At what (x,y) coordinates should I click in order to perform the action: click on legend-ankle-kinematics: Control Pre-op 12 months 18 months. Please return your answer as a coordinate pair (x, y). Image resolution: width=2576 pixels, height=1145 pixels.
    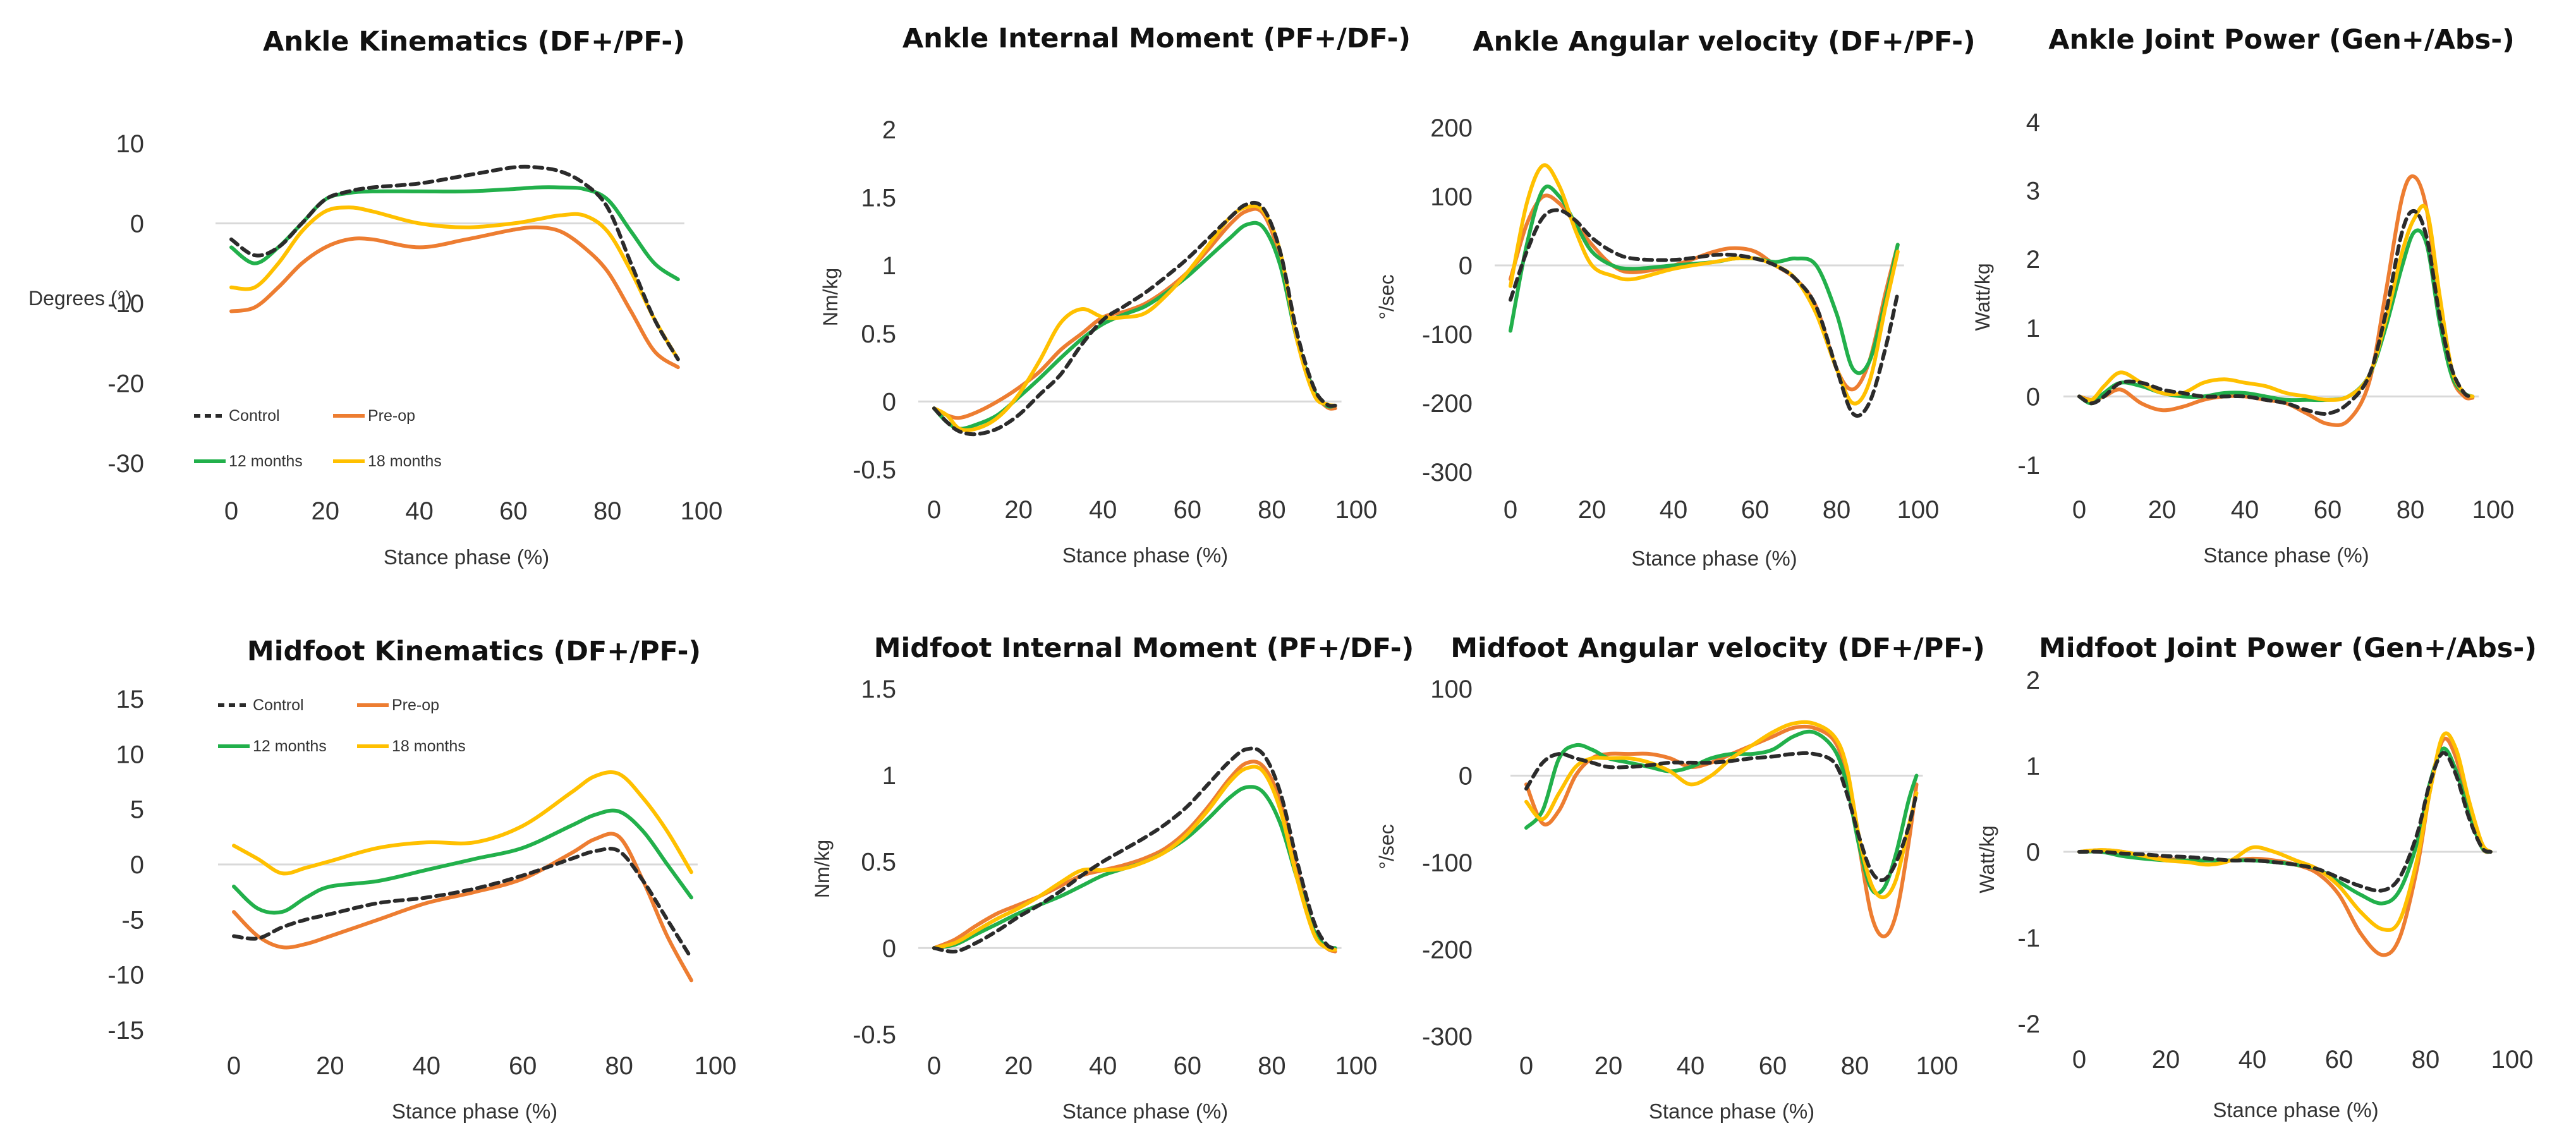
    Looking at the image, I should click on (318, 438).